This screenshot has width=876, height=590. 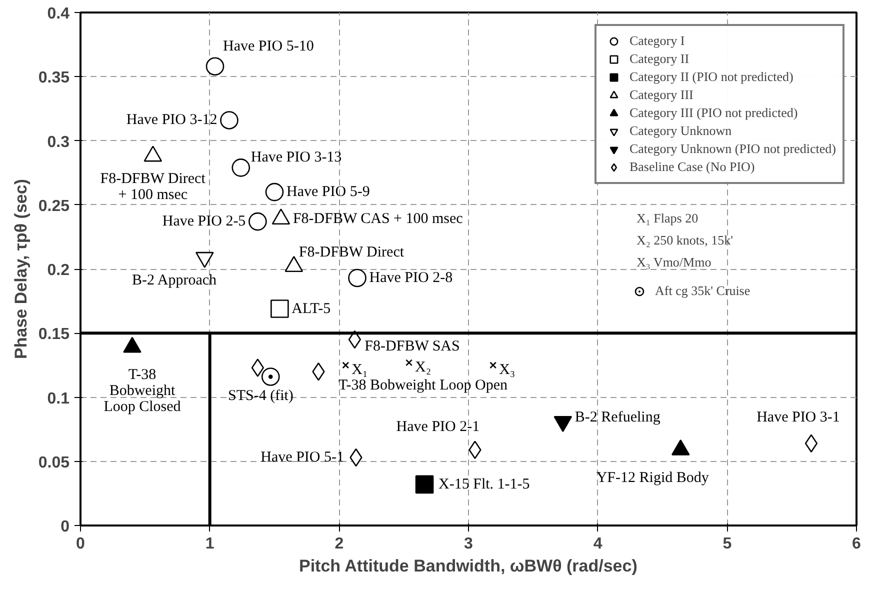 I want to click on y-tick-label: 0, so click(x=65, y=527).